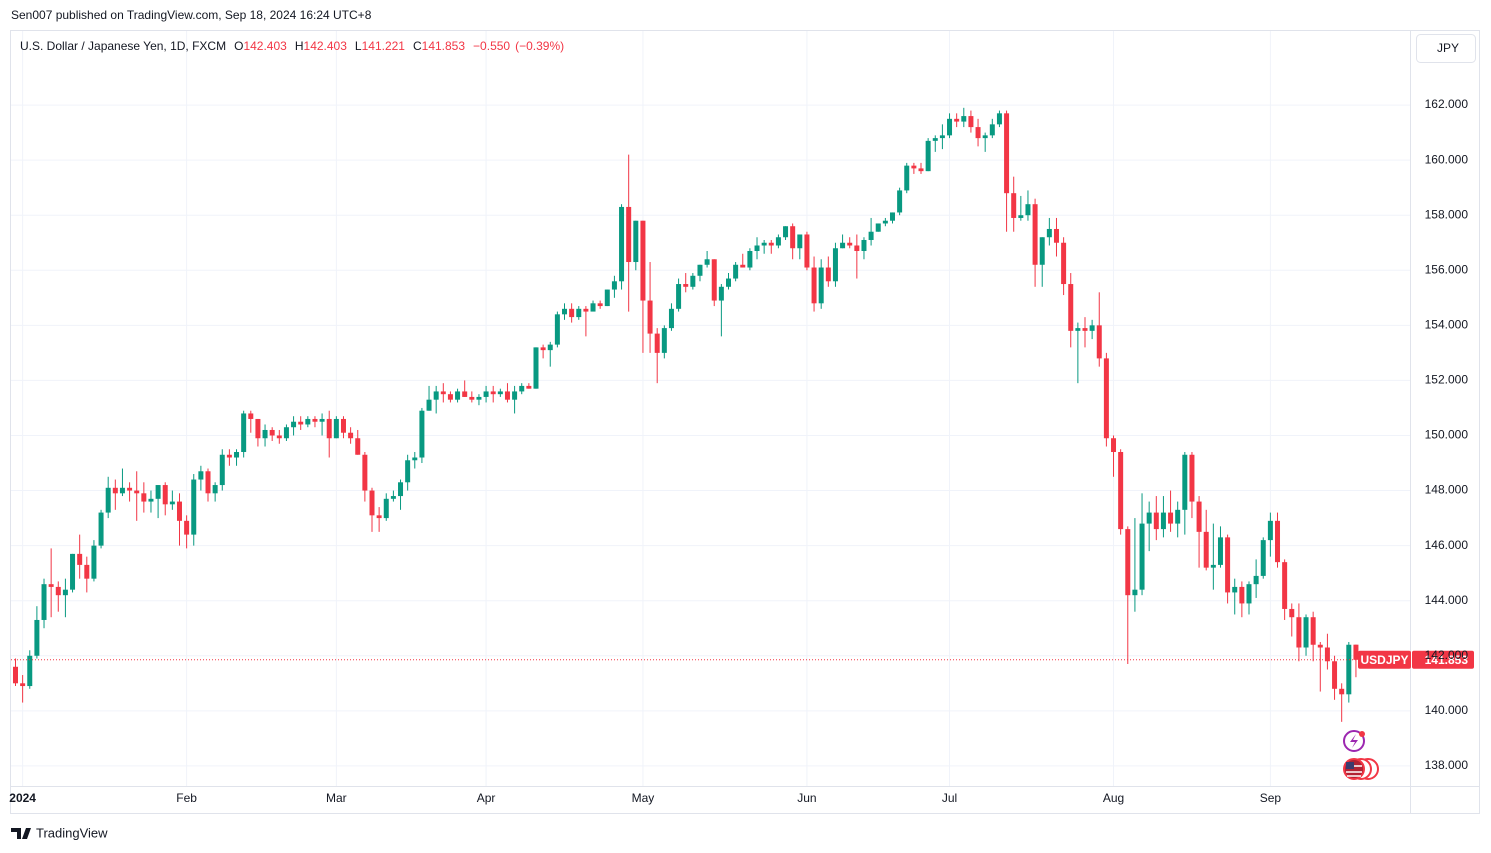 The width and height of the screenshot is (1491, 853). Describe the element at coordinates (1113, 798) in the screenshot. I see `x-tick-label: Aug` at that location.